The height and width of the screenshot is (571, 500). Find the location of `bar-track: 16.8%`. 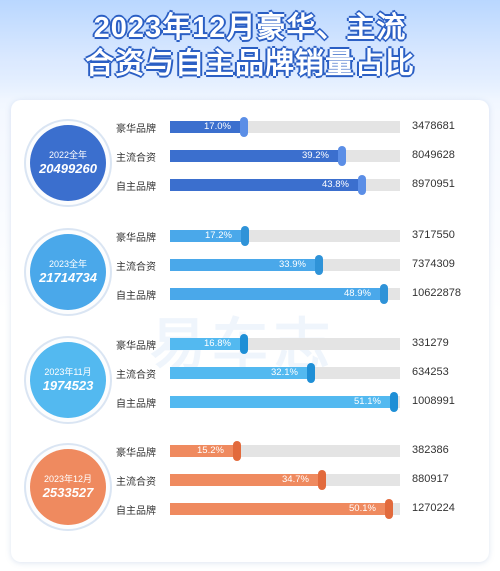

bar-track: 16.8% is located at coordinates (285, 344).